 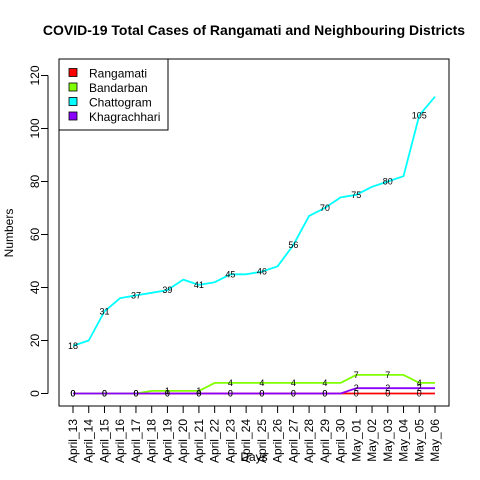 I want to click on x-tick-label: April_30, so click(x=341, y=441).